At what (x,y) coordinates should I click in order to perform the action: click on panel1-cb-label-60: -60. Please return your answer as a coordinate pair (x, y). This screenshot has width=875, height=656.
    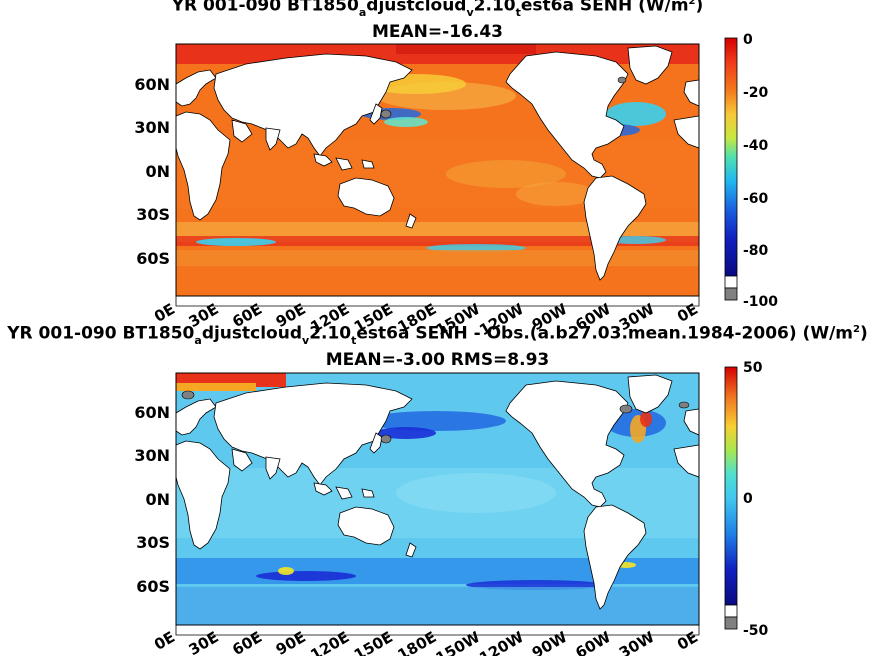
    Looking at the image, I should click on (756, 199).